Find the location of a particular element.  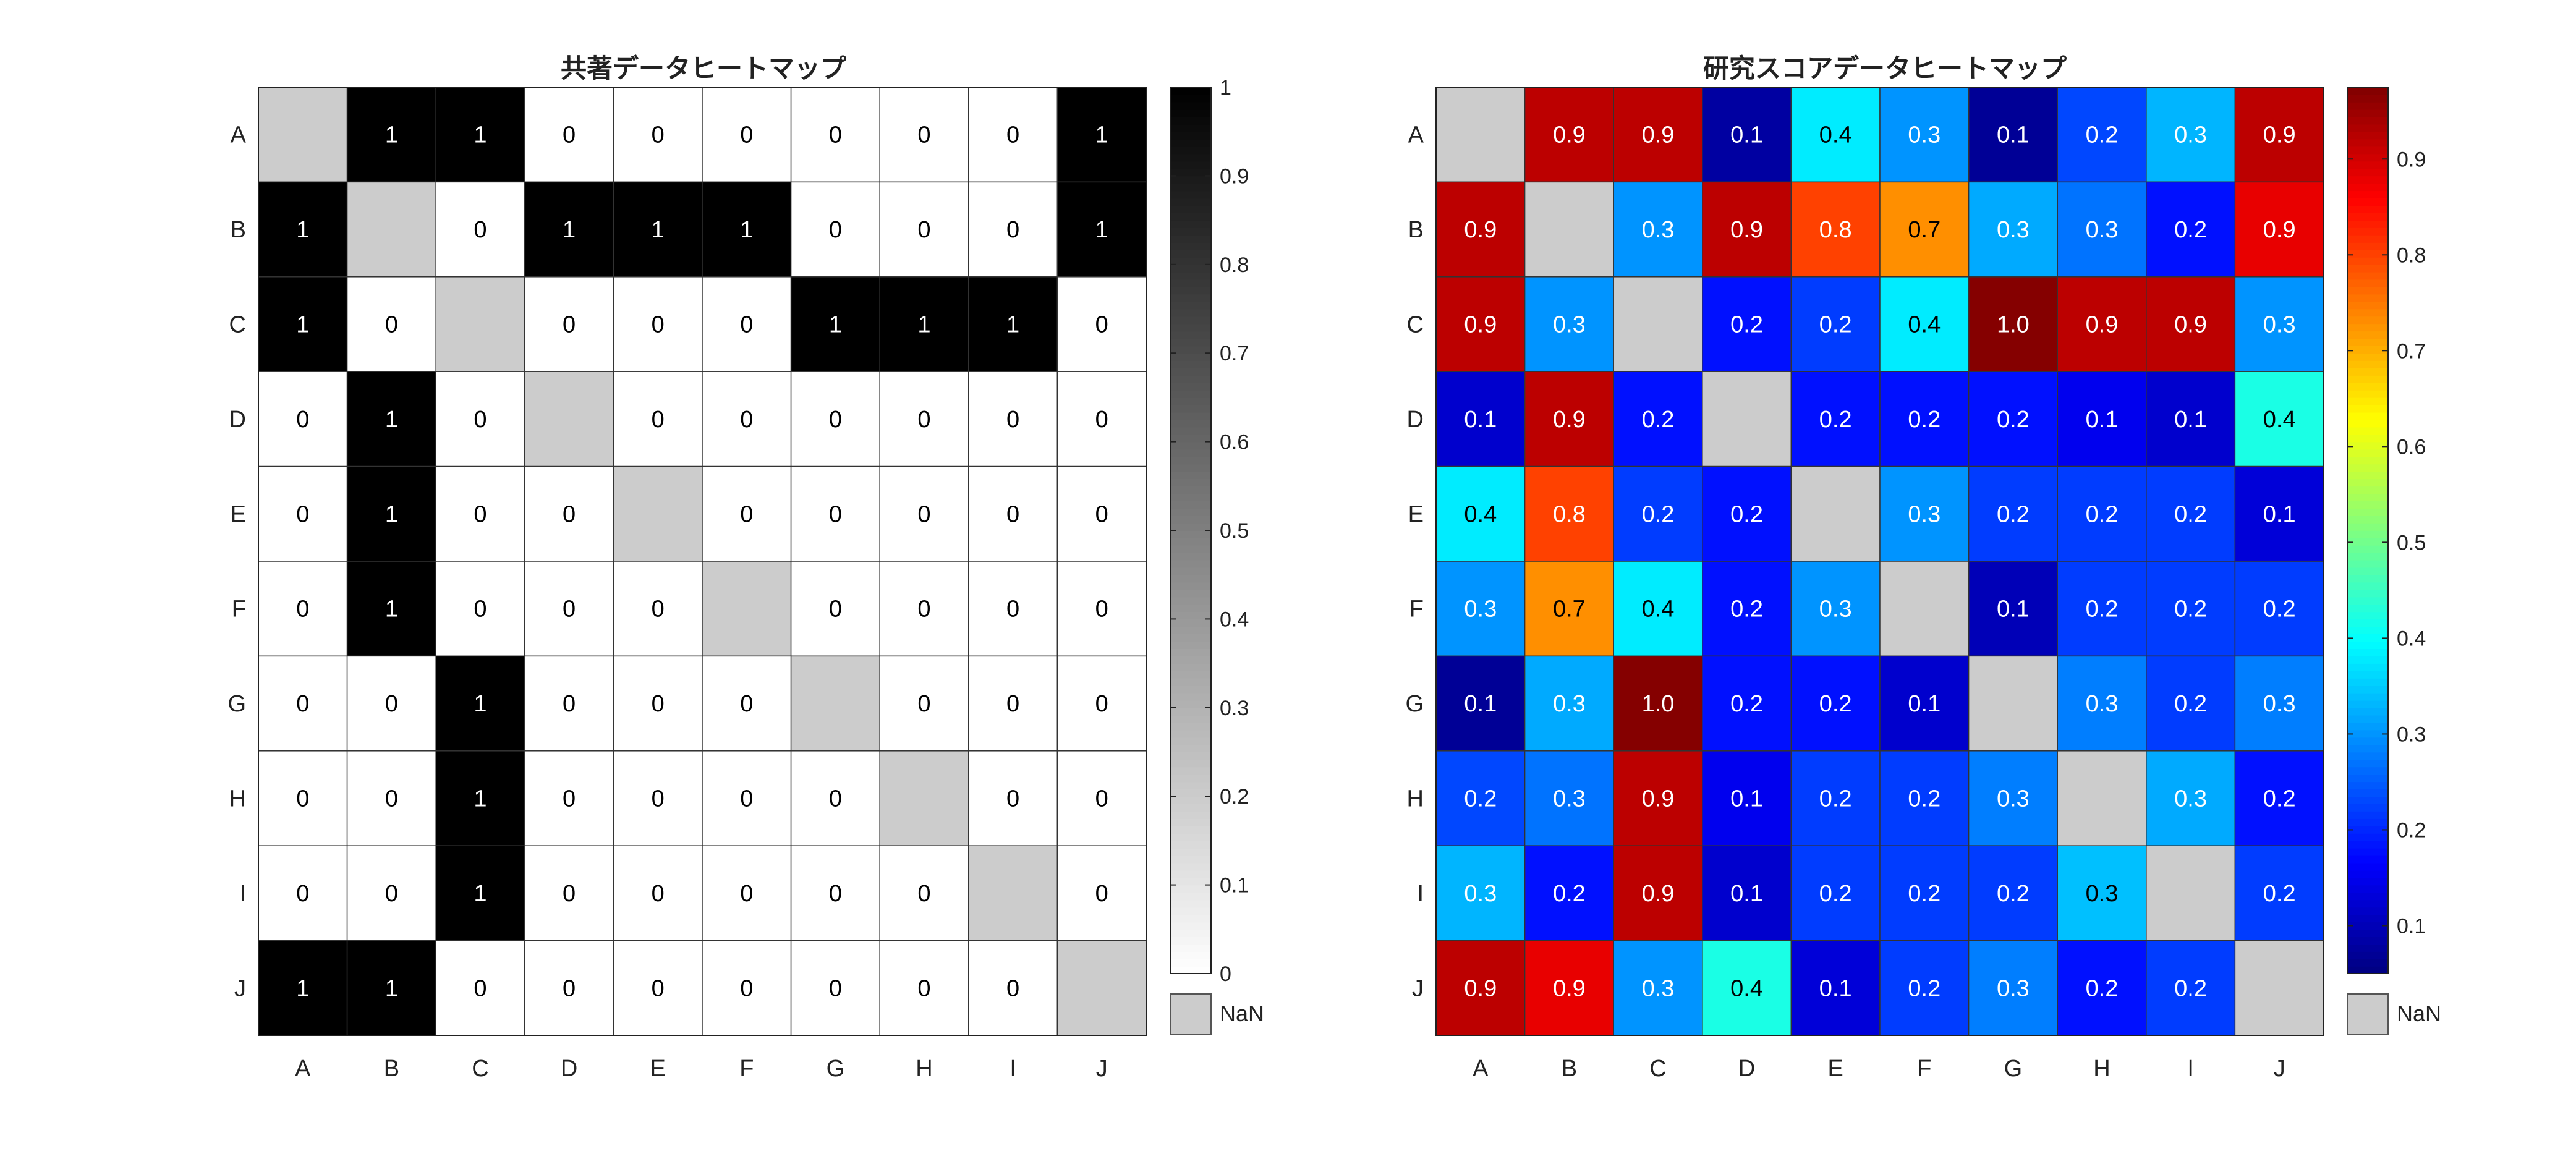

colorbar-tick-label: 0.1 is located at coordinates (2411, 926).